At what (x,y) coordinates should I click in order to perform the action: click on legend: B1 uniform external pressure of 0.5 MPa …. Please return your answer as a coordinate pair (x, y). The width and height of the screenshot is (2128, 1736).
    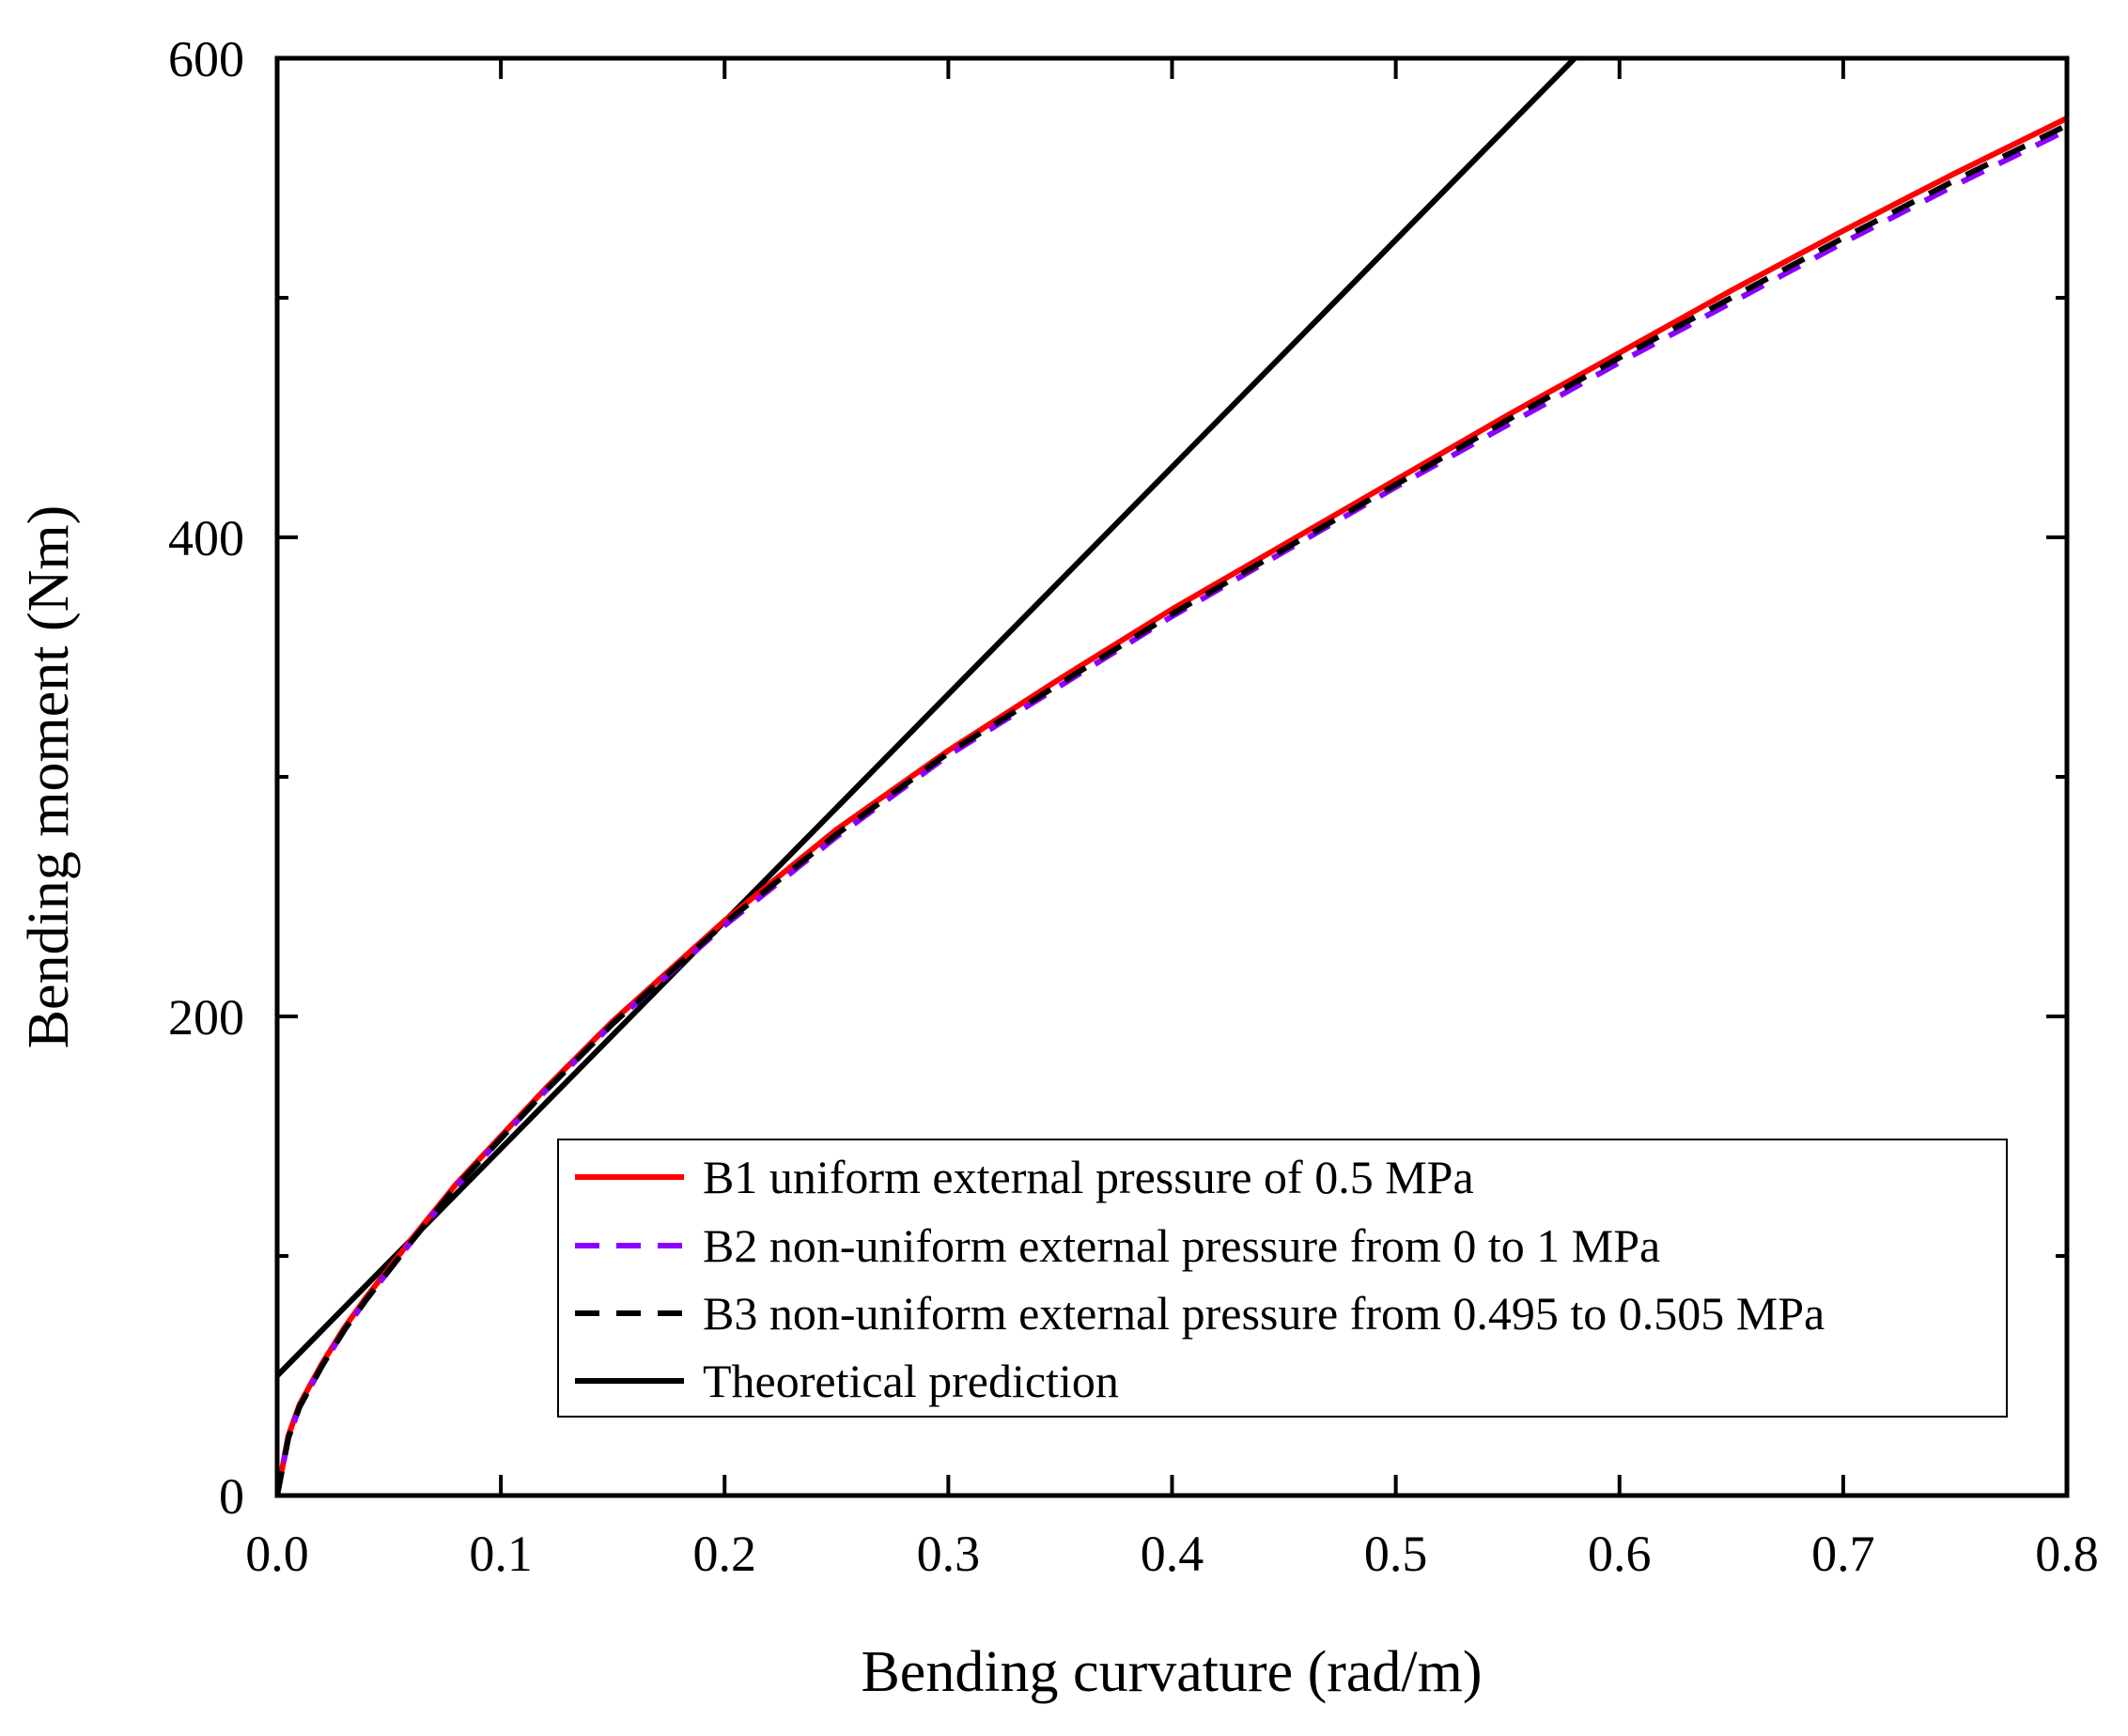
    Looking at the image, I should click on (1282, 1278).